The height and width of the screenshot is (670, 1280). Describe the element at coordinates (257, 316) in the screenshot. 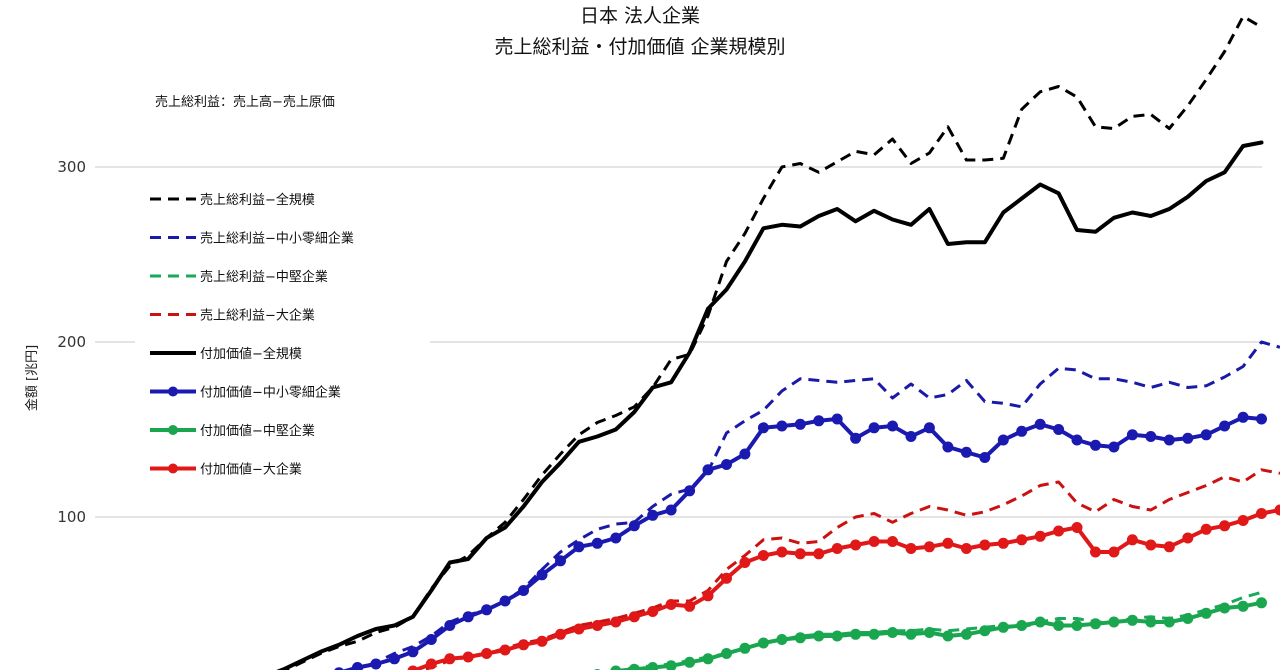

I see `legend-label: 売上総利益−大企業` at that location.